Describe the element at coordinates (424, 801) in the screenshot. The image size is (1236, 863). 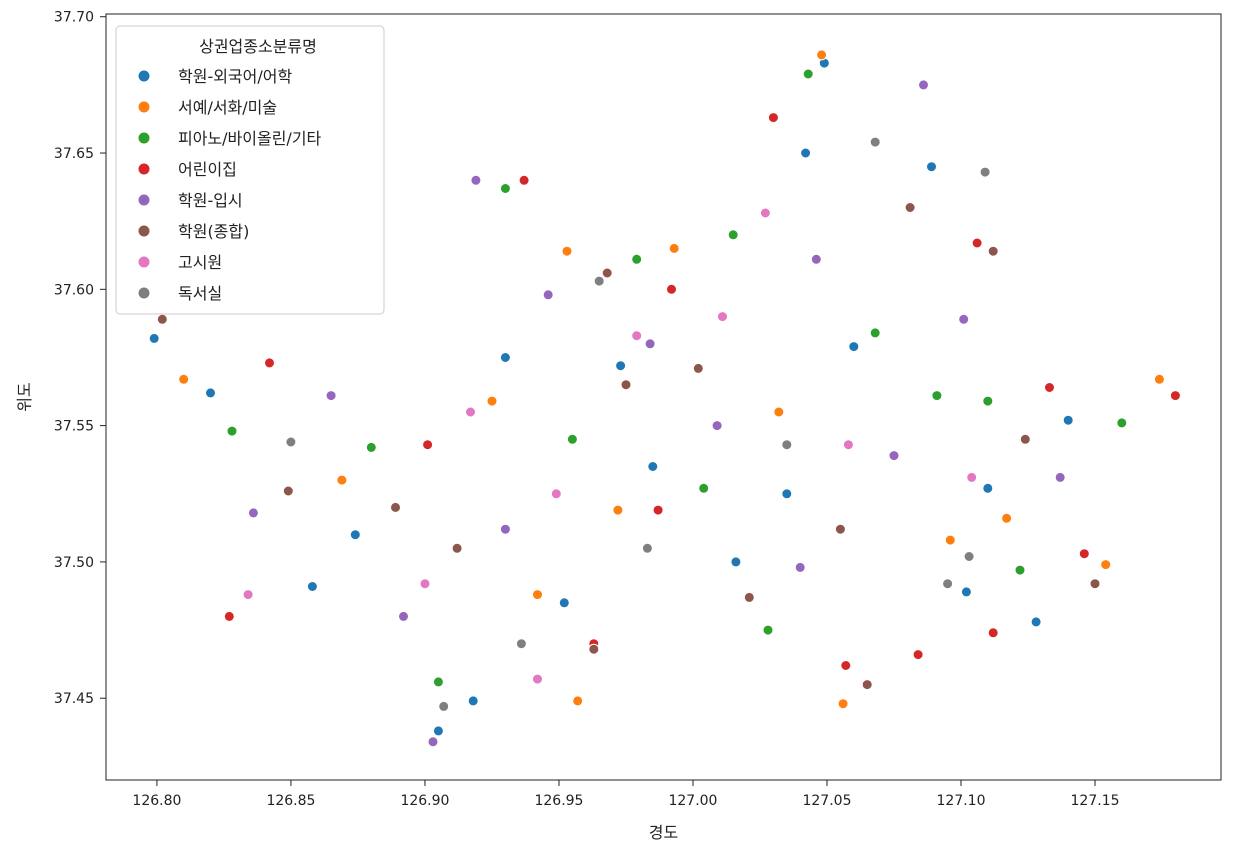
I see `x-tick-label: 126.90` at that location.